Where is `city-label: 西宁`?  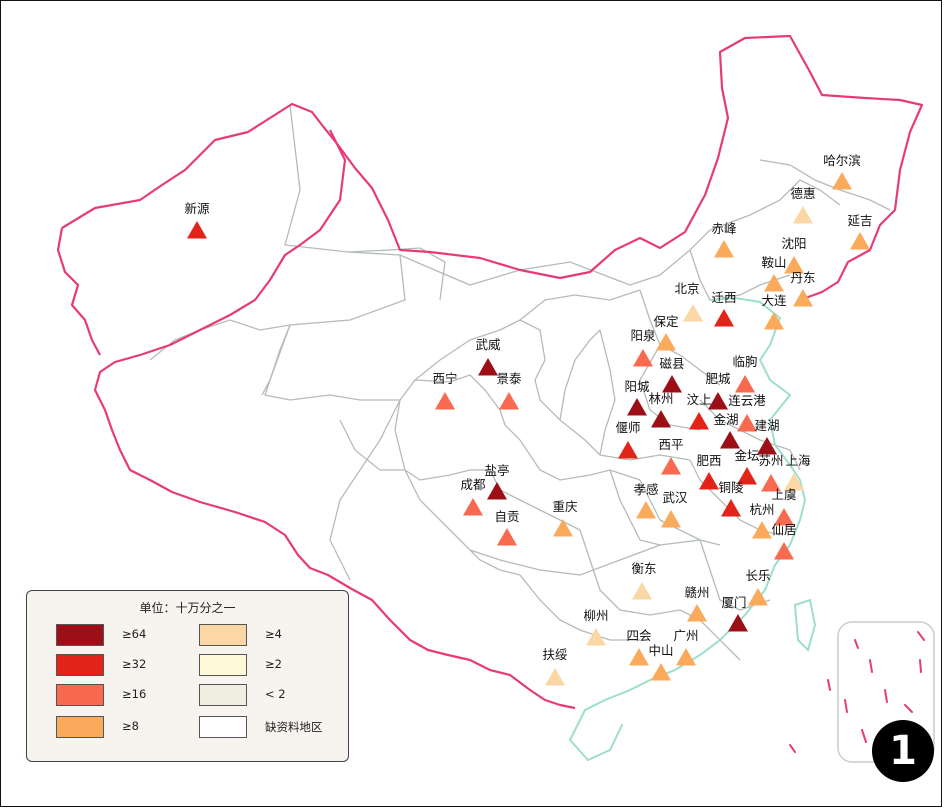
city-label: 西宁 is located at coordinates (445, 378).